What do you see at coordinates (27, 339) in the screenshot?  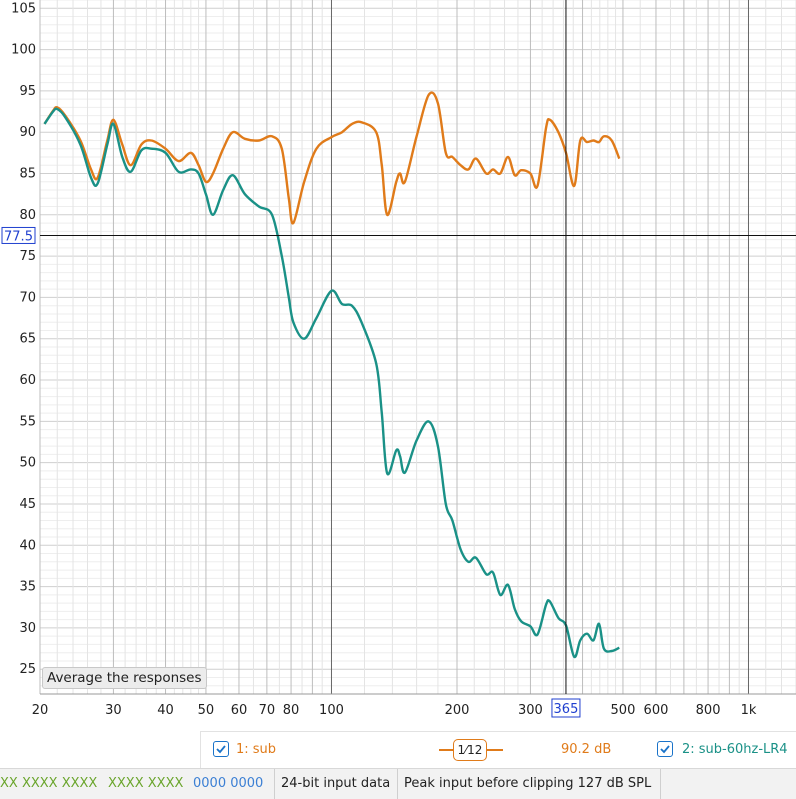 I see `y-tick-label: 65` at bounding box center [27, 339].